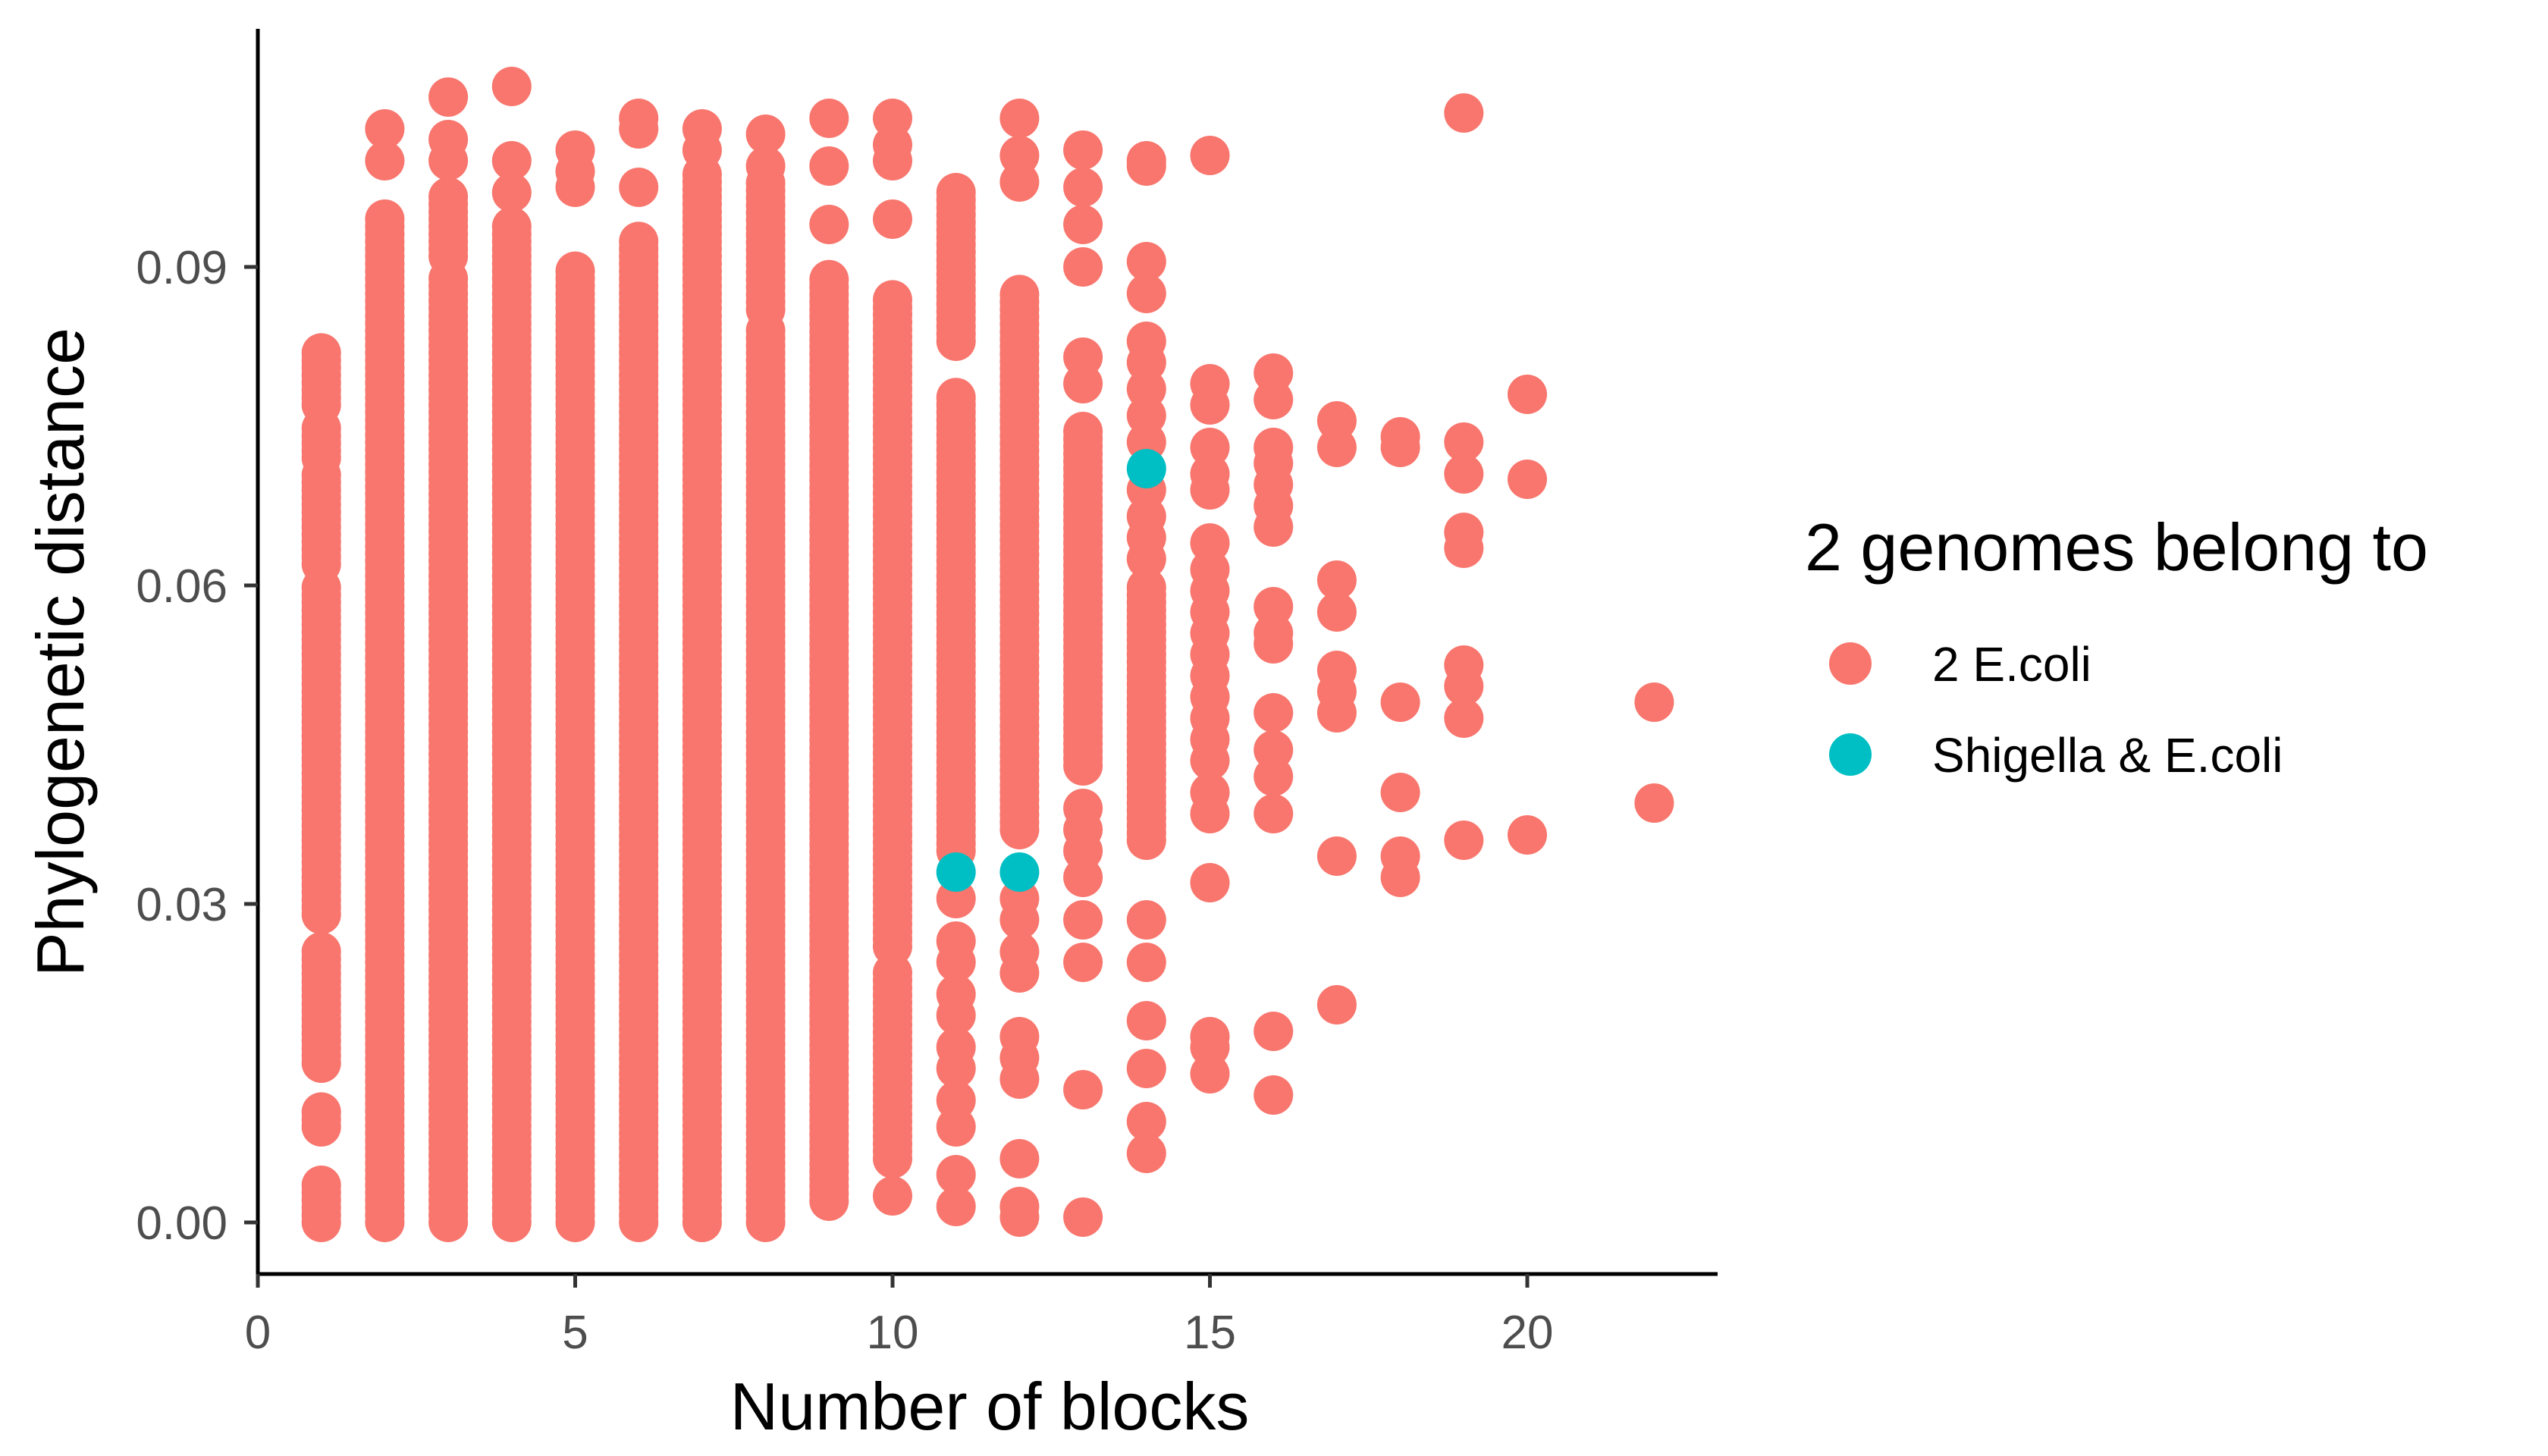 The height and width of the screenshot is (1456, 2548). What do you see at coordinates (575, 1333) in the screenshot?
I see `x-tick-label: 5` at bounding box center [575, 1333].